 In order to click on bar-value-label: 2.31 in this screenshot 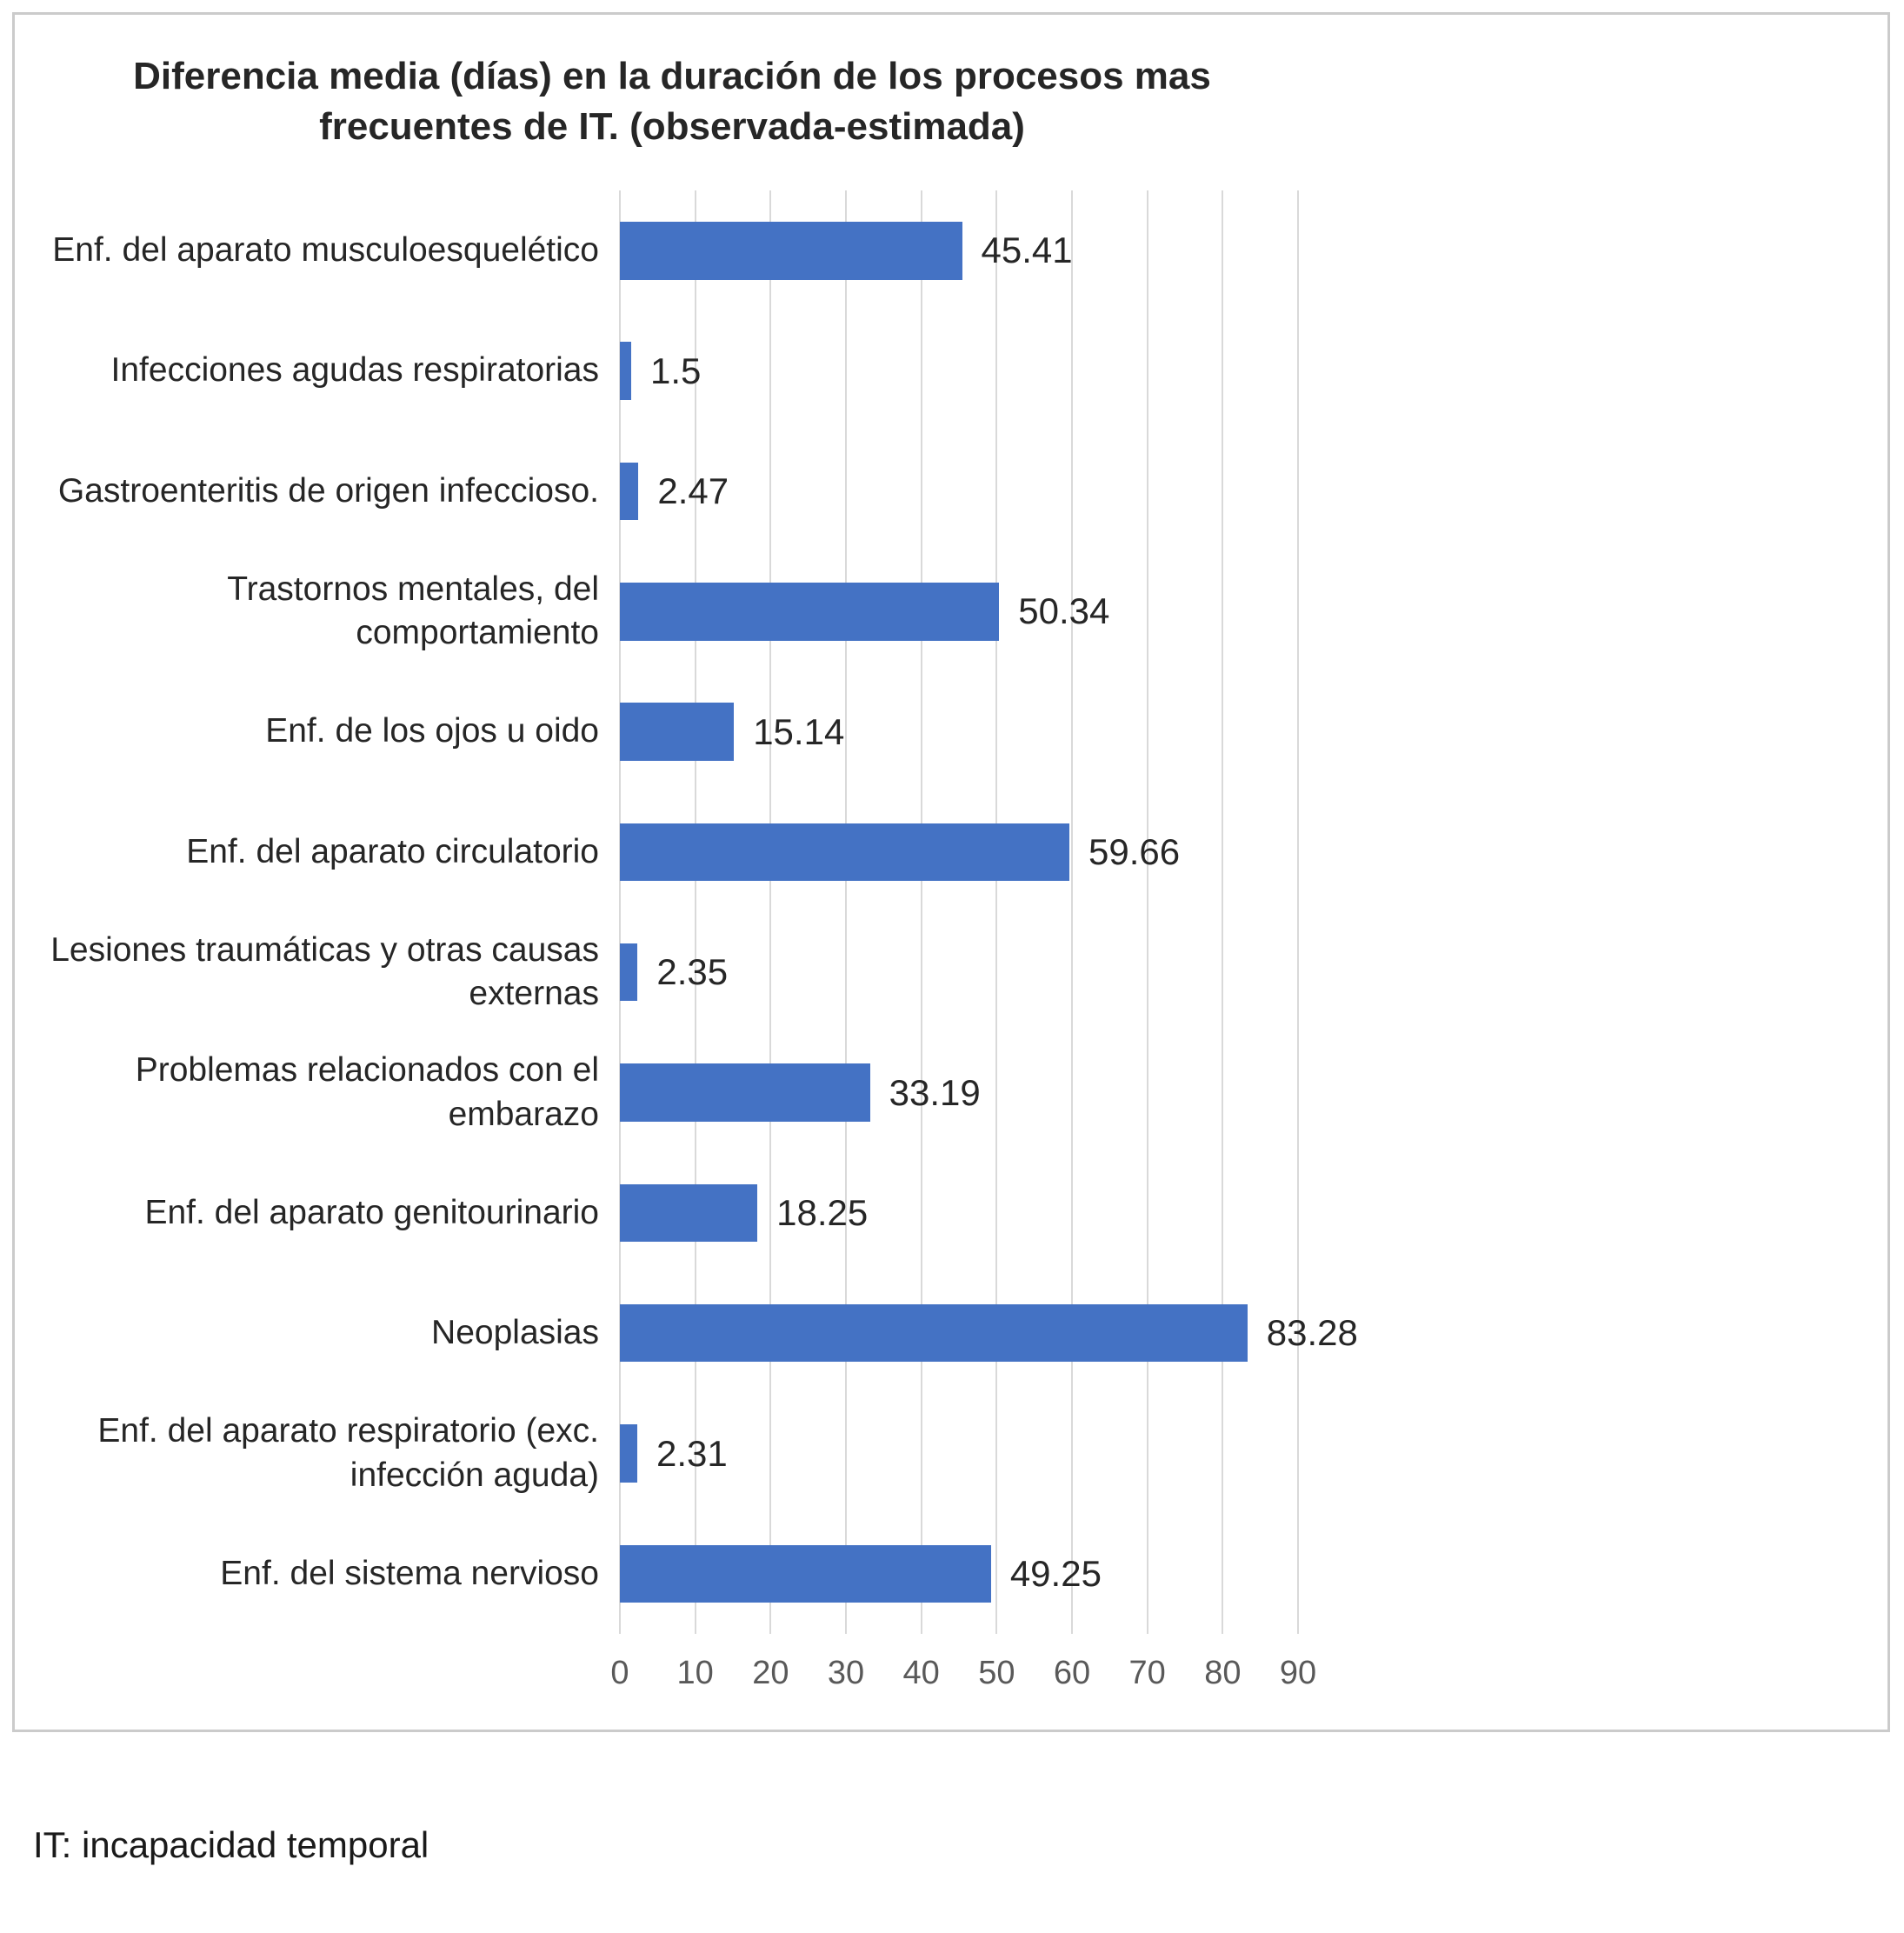, I will do `click(692, 1453)`.